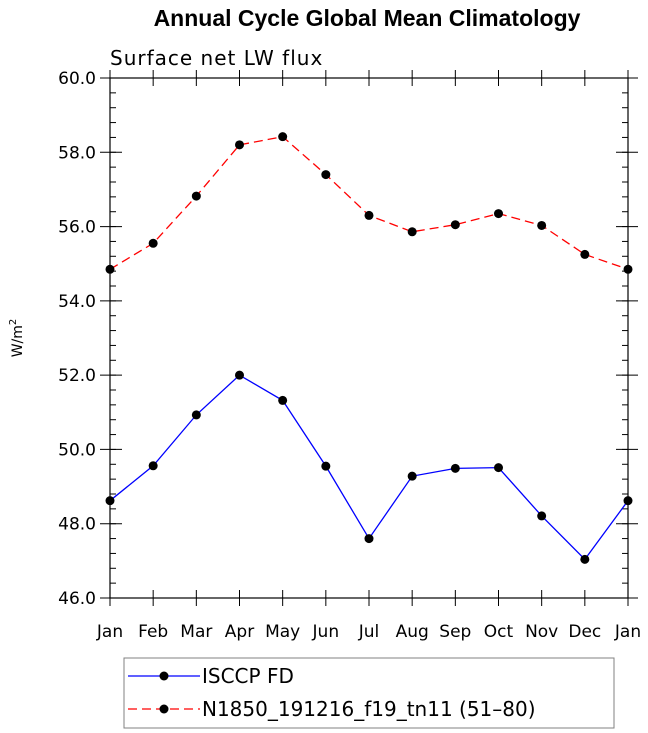 This screenshot has width=648, height=733. What do you see at coordinates (369, 709) in the screenshot?
I see `legend-label-model: N1850_191216_f19_tn11 (51–80)` at bounding box center [369, 709].